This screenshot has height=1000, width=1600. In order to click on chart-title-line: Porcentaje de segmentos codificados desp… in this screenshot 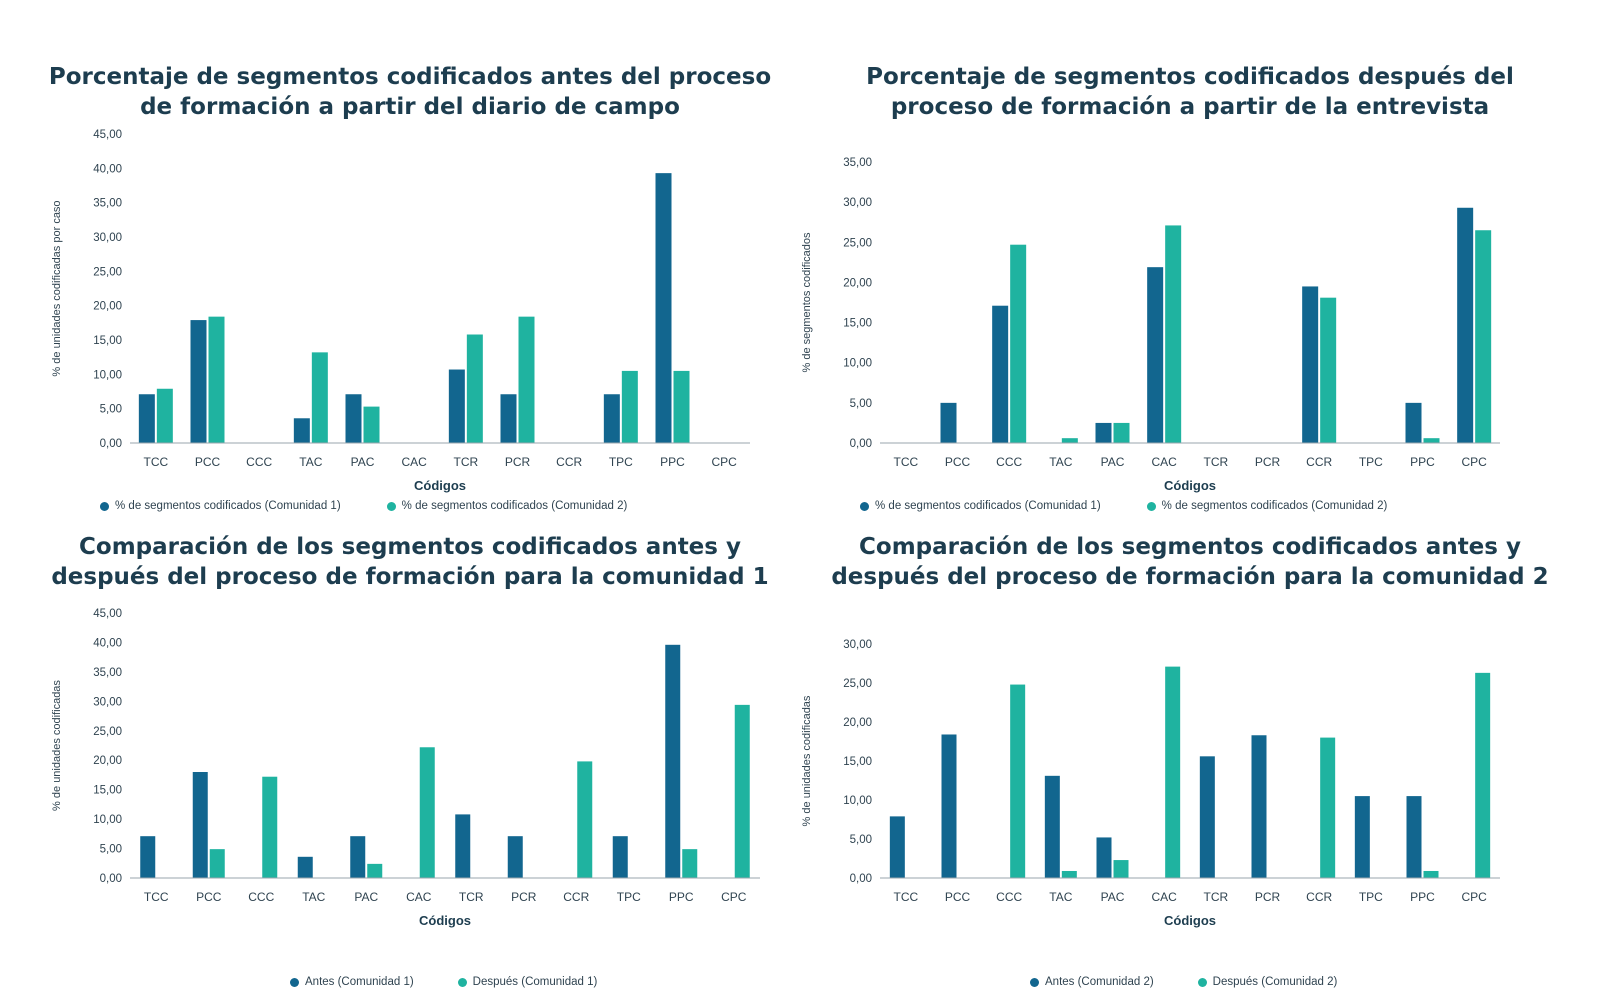, I will do `click(1190, 77)`.